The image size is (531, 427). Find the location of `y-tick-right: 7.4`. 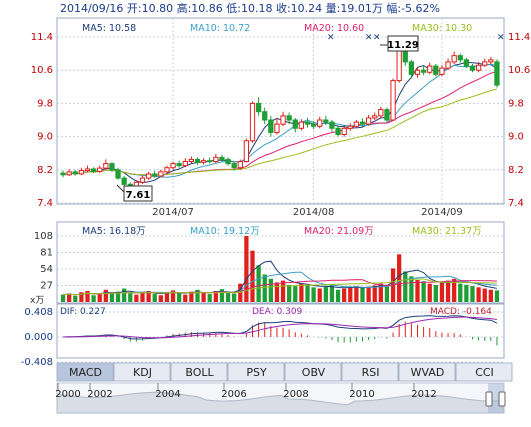

y-tick-right: 7.4 is located at coordinates (516, 203).